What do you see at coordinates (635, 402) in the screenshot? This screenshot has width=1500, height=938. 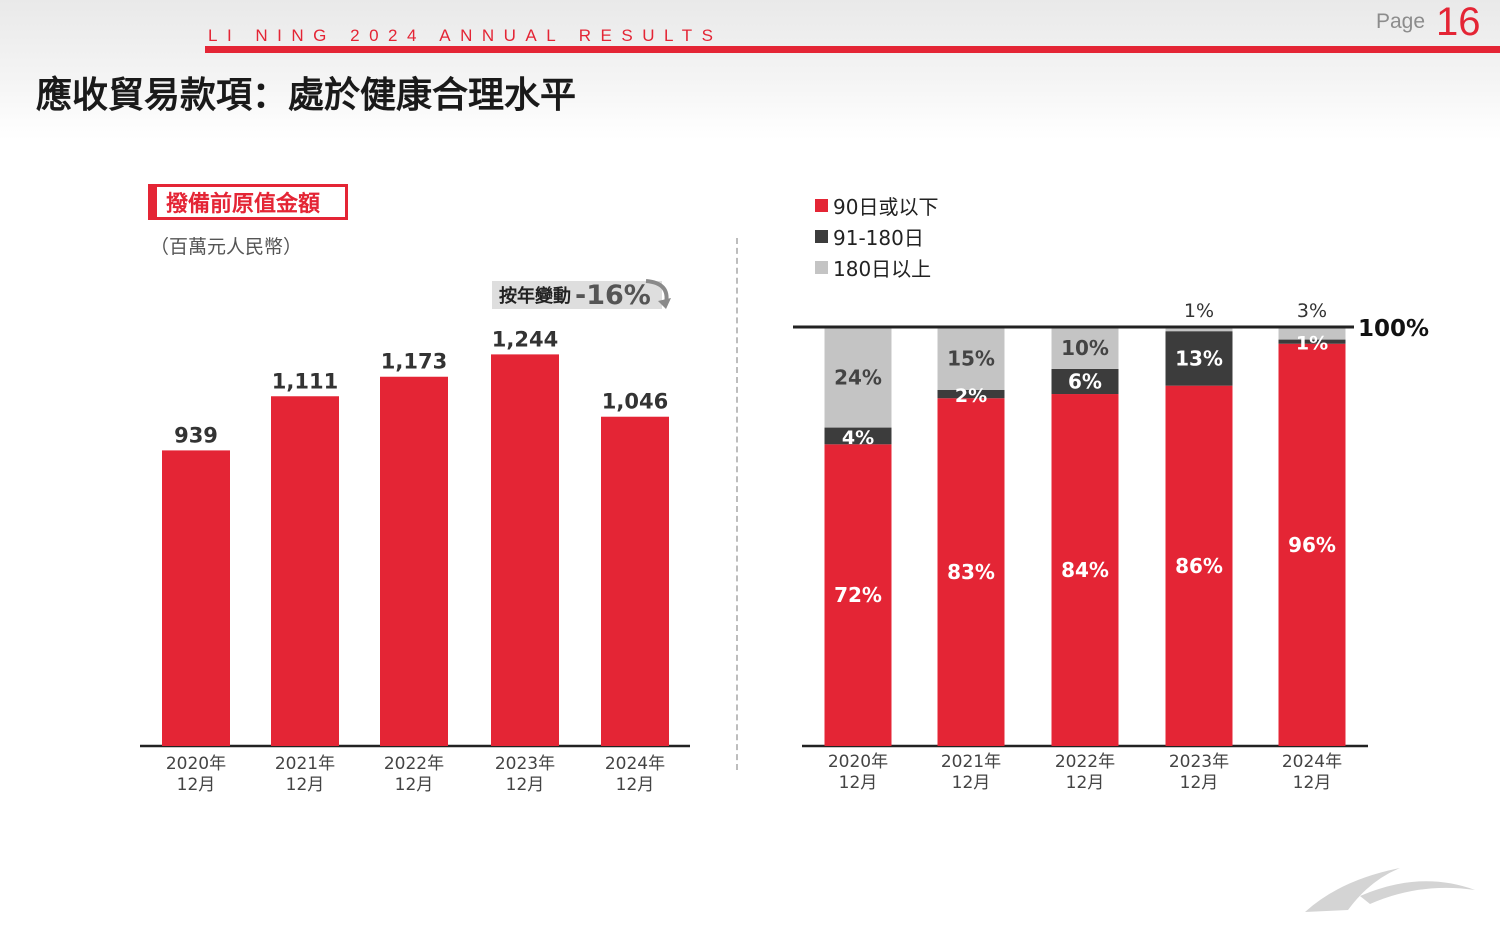 I see `bar-value-label: 1,046` at bounding box center [635, 402].